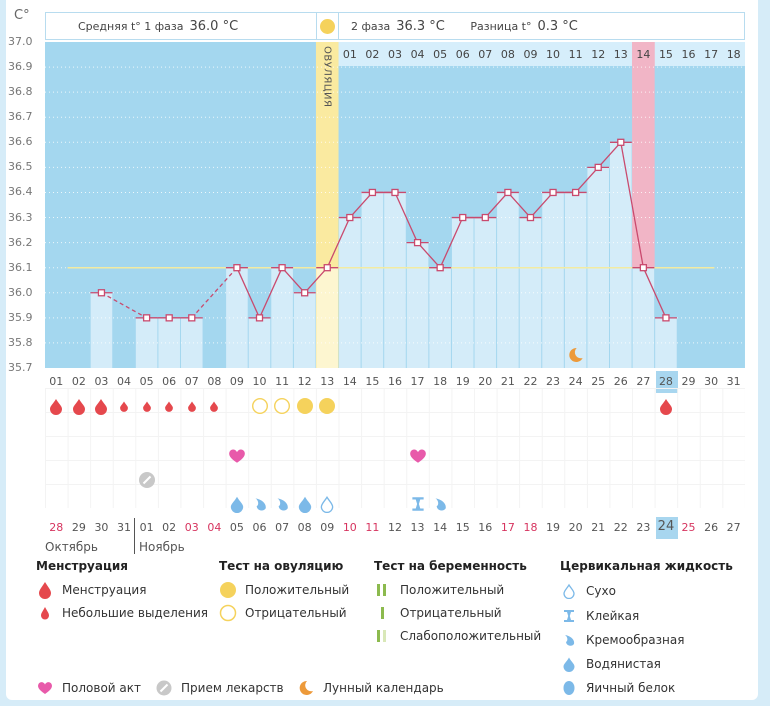 The width and height of the screenshot is (770, 706). Describe the element at coordinates (372, 381) in the screenshot. I see `cycle-day-label: 15` at that location.